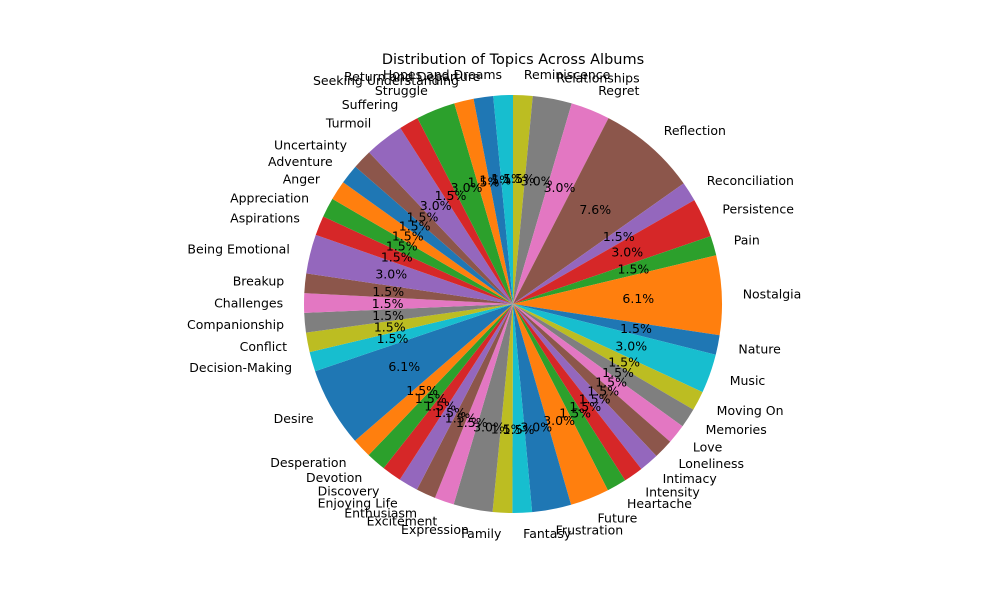 The image size is (1000, 600). I want to click on percent-label-breakup: 1.5%, so click(388, 291).